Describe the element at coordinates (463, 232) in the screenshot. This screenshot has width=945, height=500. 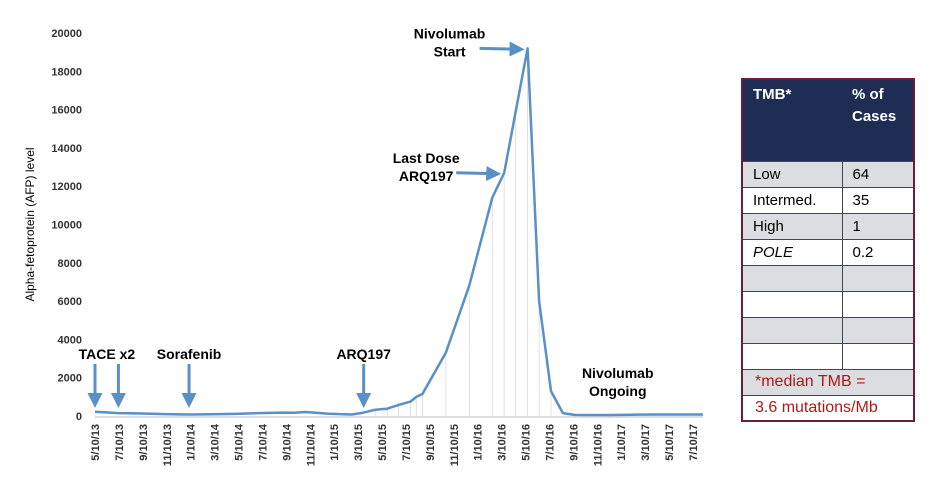
I see `drop-lines` at that location.